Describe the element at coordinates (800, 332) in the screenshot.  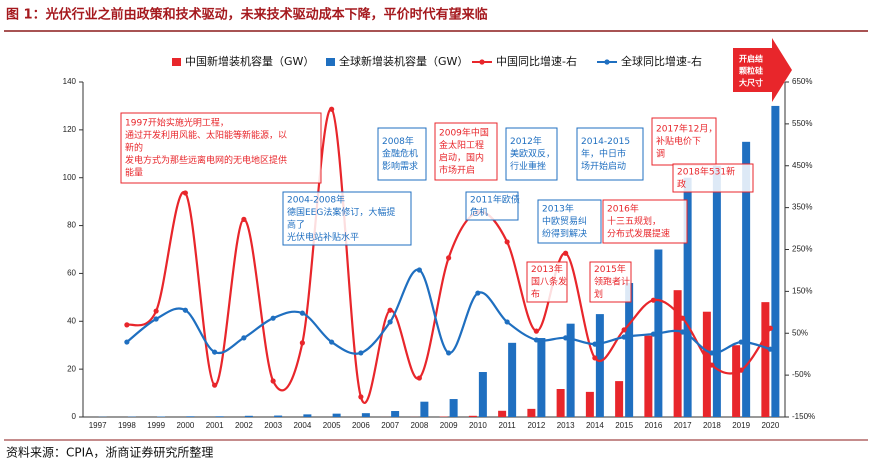
I see `y2-tick-label: 50%` at that location.